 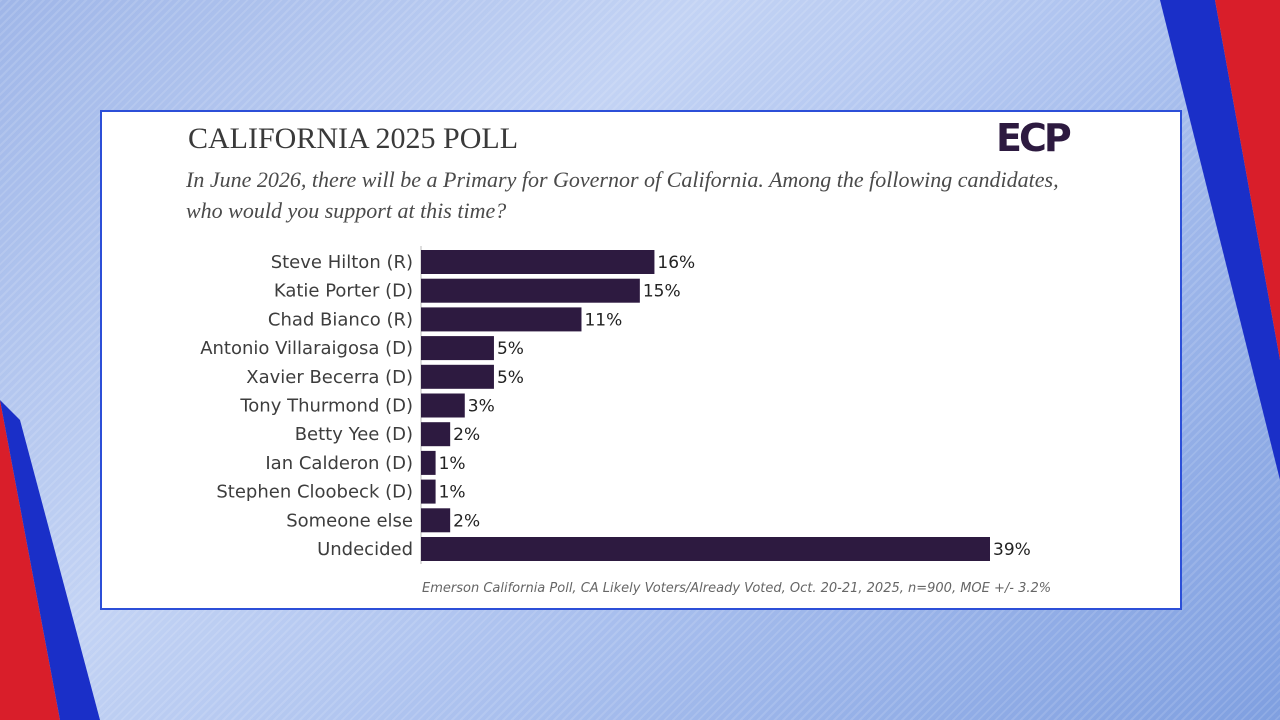 I want to click on band-red-right, so click(x=1247, y=180).